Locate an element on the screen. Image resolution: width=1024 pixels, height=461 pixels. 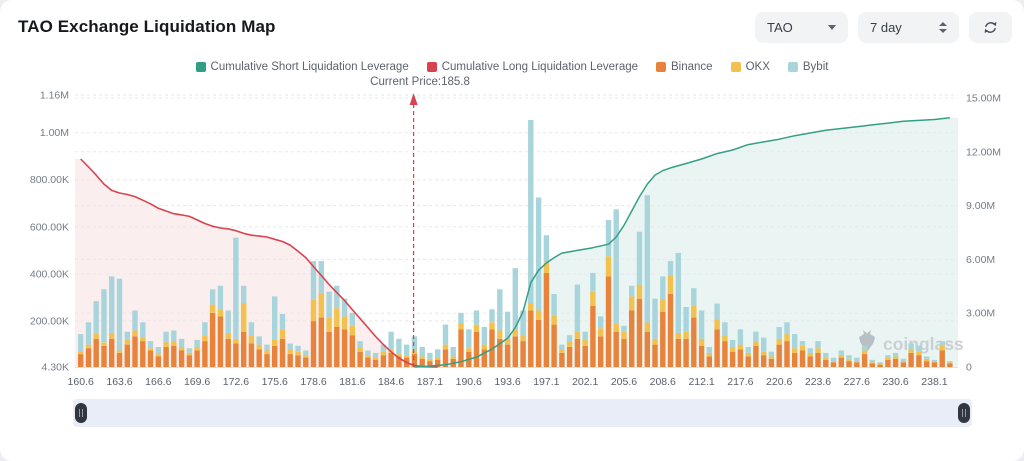
period-select: 7 day is located at coordinates (908, 27).